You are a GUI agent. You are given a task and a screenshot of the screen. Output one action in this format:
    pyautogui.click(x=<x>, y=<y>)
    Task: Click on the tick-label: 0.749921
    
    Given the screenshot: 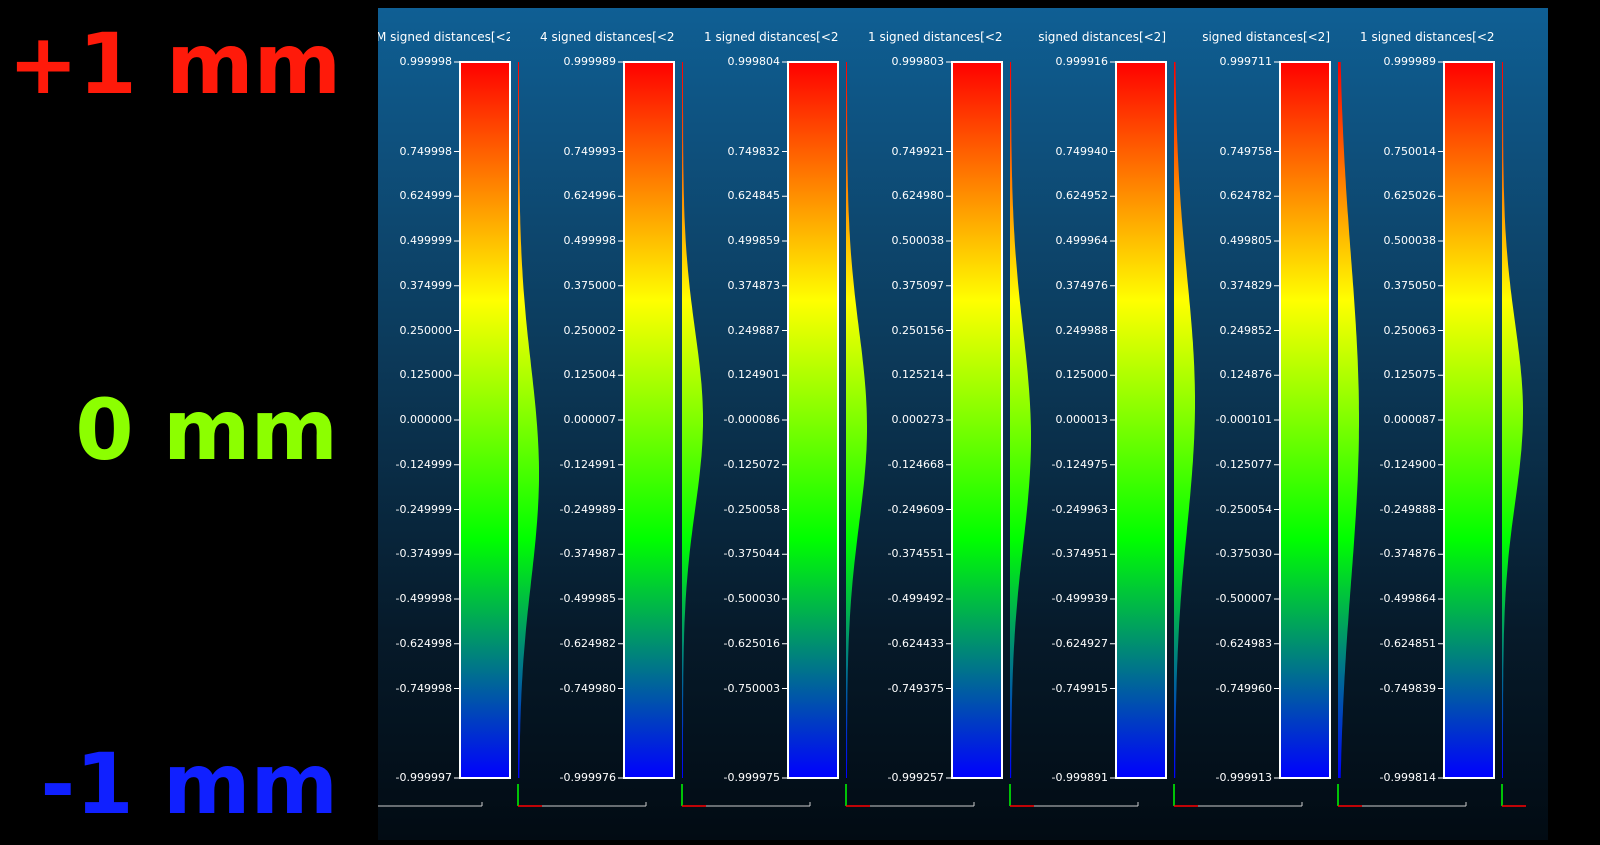 What is the action you would take?
    pyautogui.click(x=918, y=151)
    